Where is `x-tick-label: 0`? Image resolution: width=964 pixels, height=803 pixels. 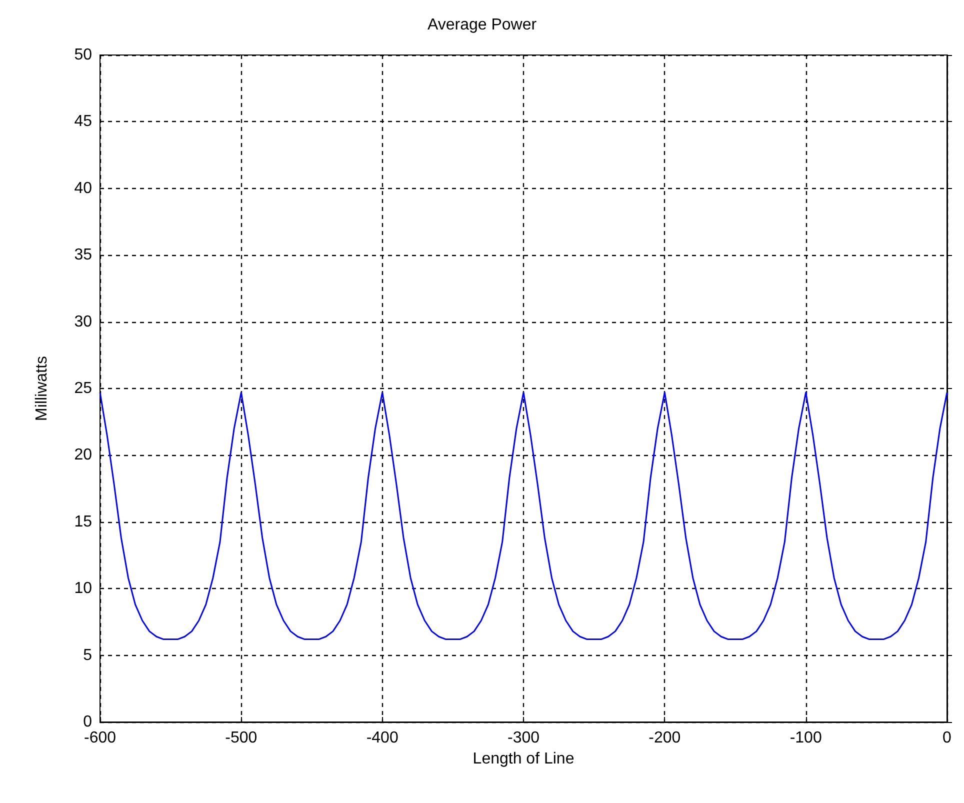
x-tick-label: 0 is located at coordinates (947, 738).